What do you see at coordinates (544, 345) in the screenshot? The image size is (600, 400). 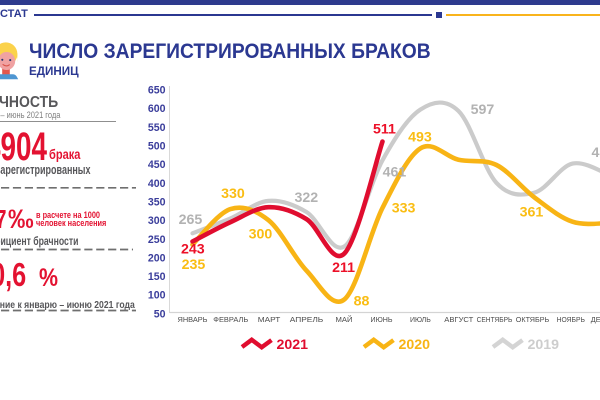 I see `svg-text: 2019` at bounding box center [544, 345].